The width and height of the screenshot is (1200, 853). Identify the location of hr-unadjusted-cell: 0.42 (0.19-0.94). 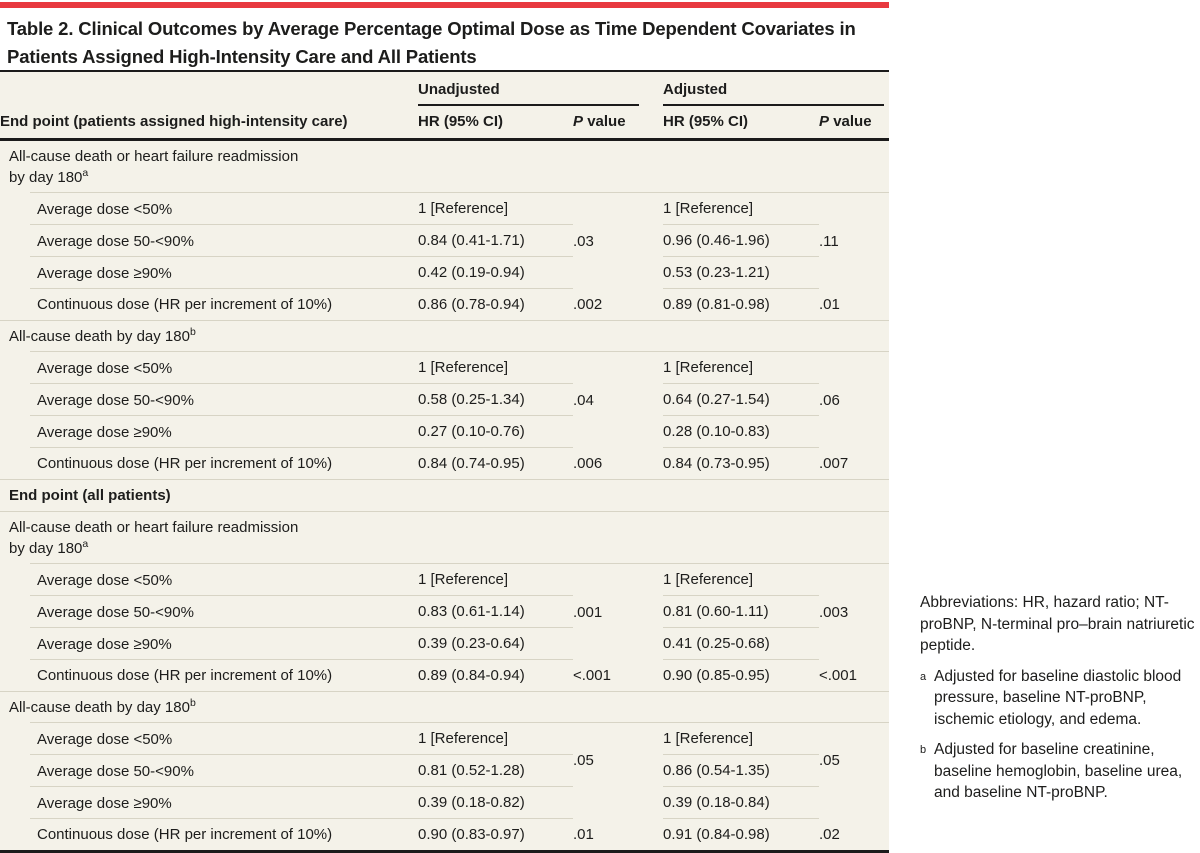
(495, 273).